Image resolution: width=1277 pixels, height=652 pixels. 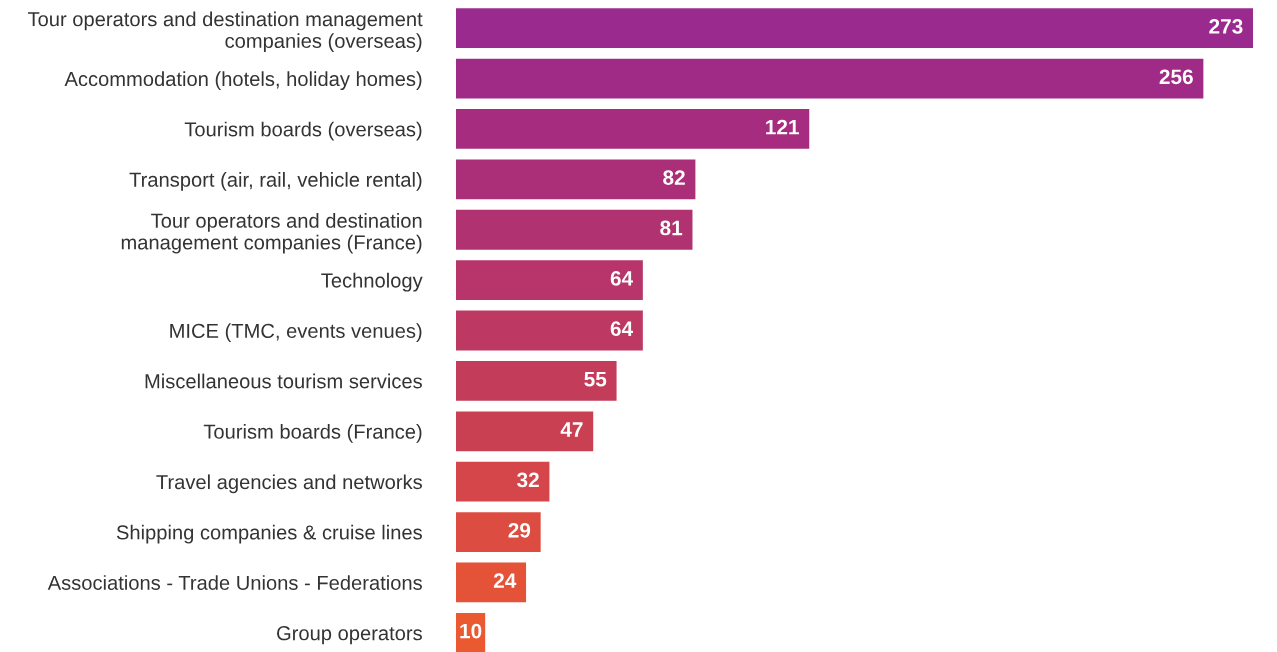 I want to click on y-tick-label: Tour operators and destination management companies (overseas), so click(x=225, y=31).